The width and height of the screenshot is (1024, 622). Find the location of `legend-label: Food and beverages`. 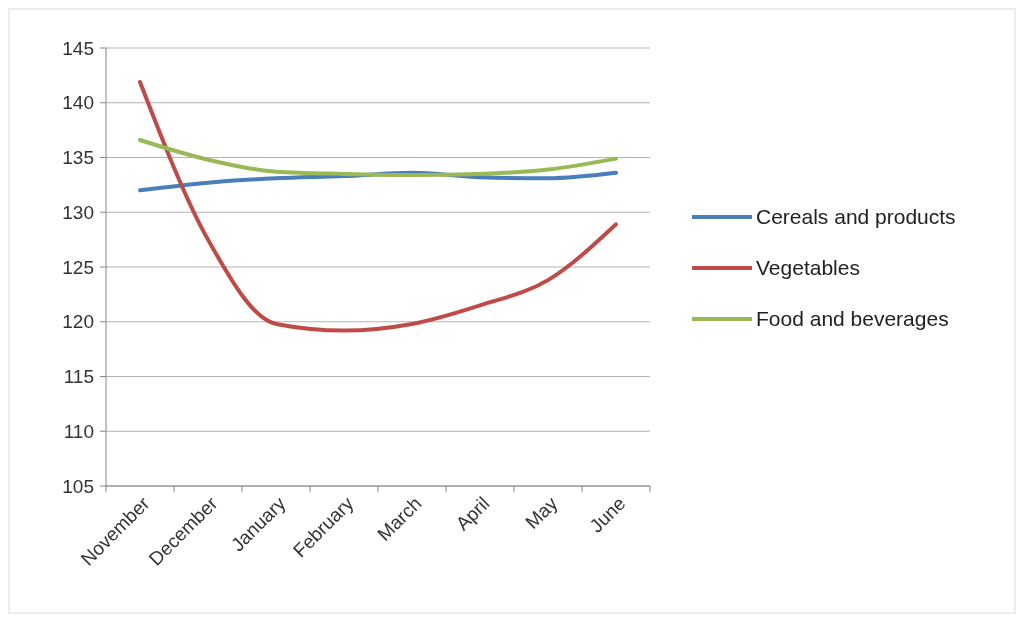

legend-label: Food and beverages is located at coordinates (852, 319).